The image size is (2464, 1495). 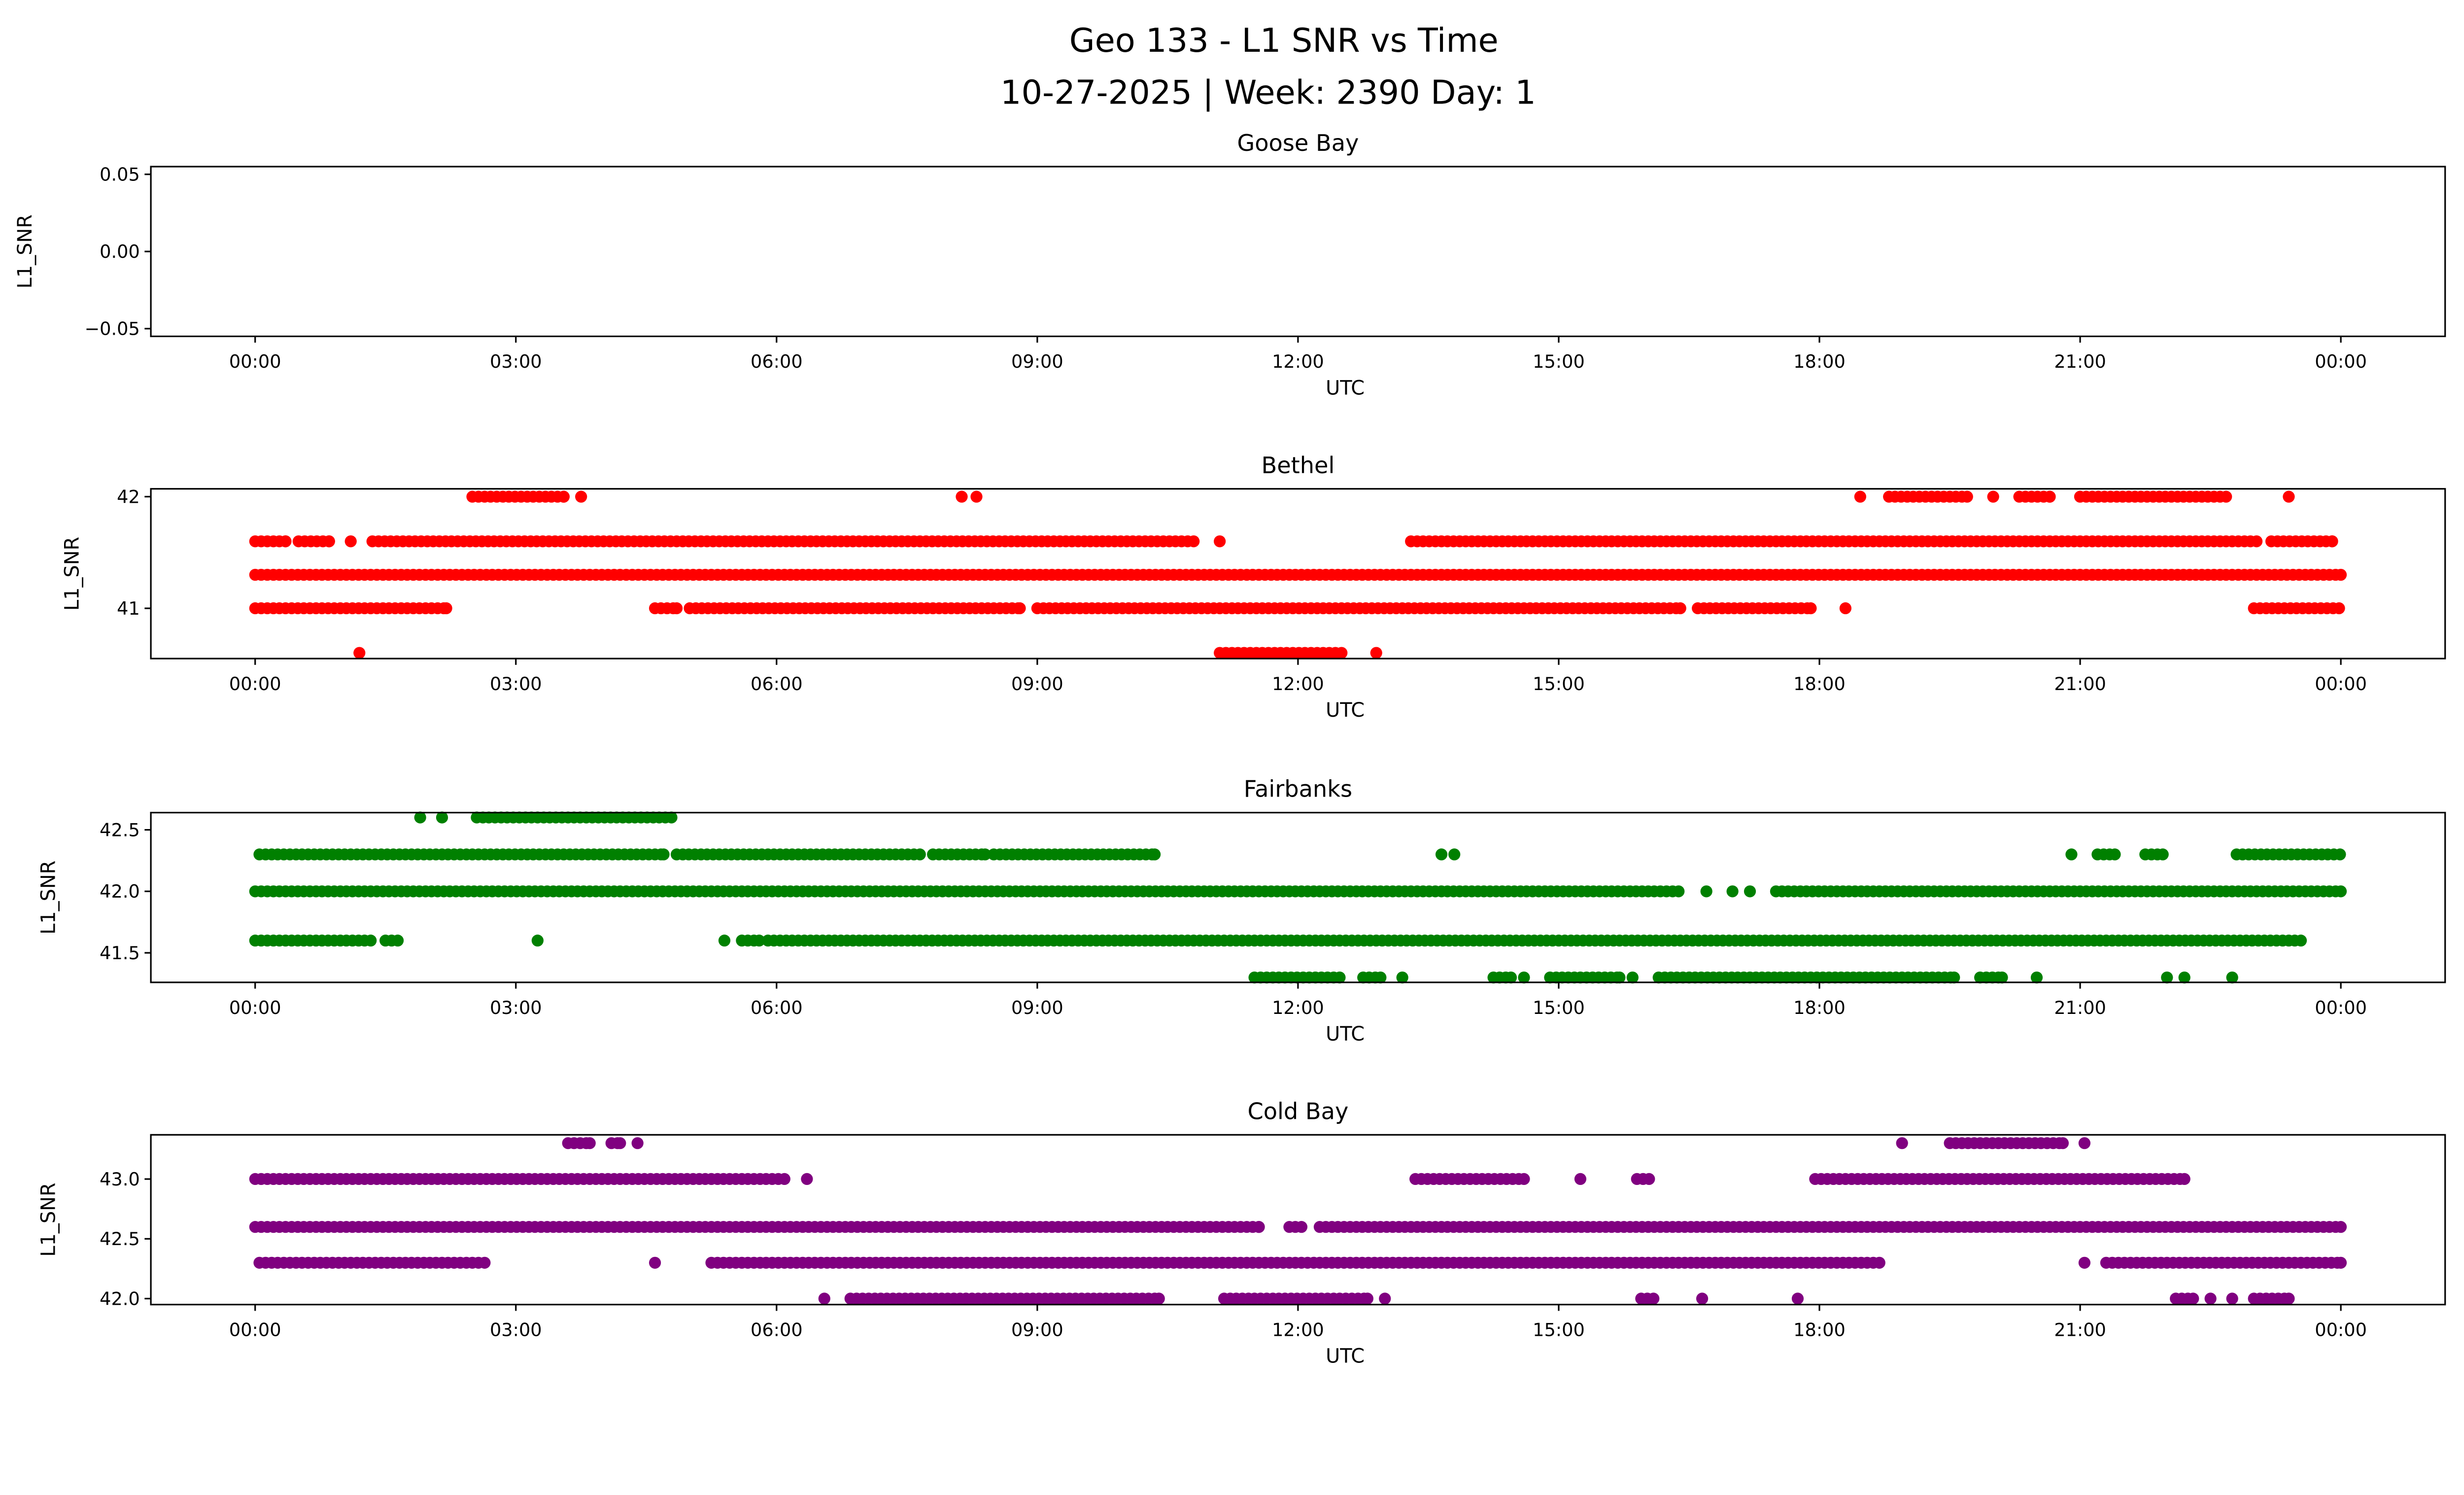 I want to click on subplot-title: Goose Bay, so click(x=1298, y=143).